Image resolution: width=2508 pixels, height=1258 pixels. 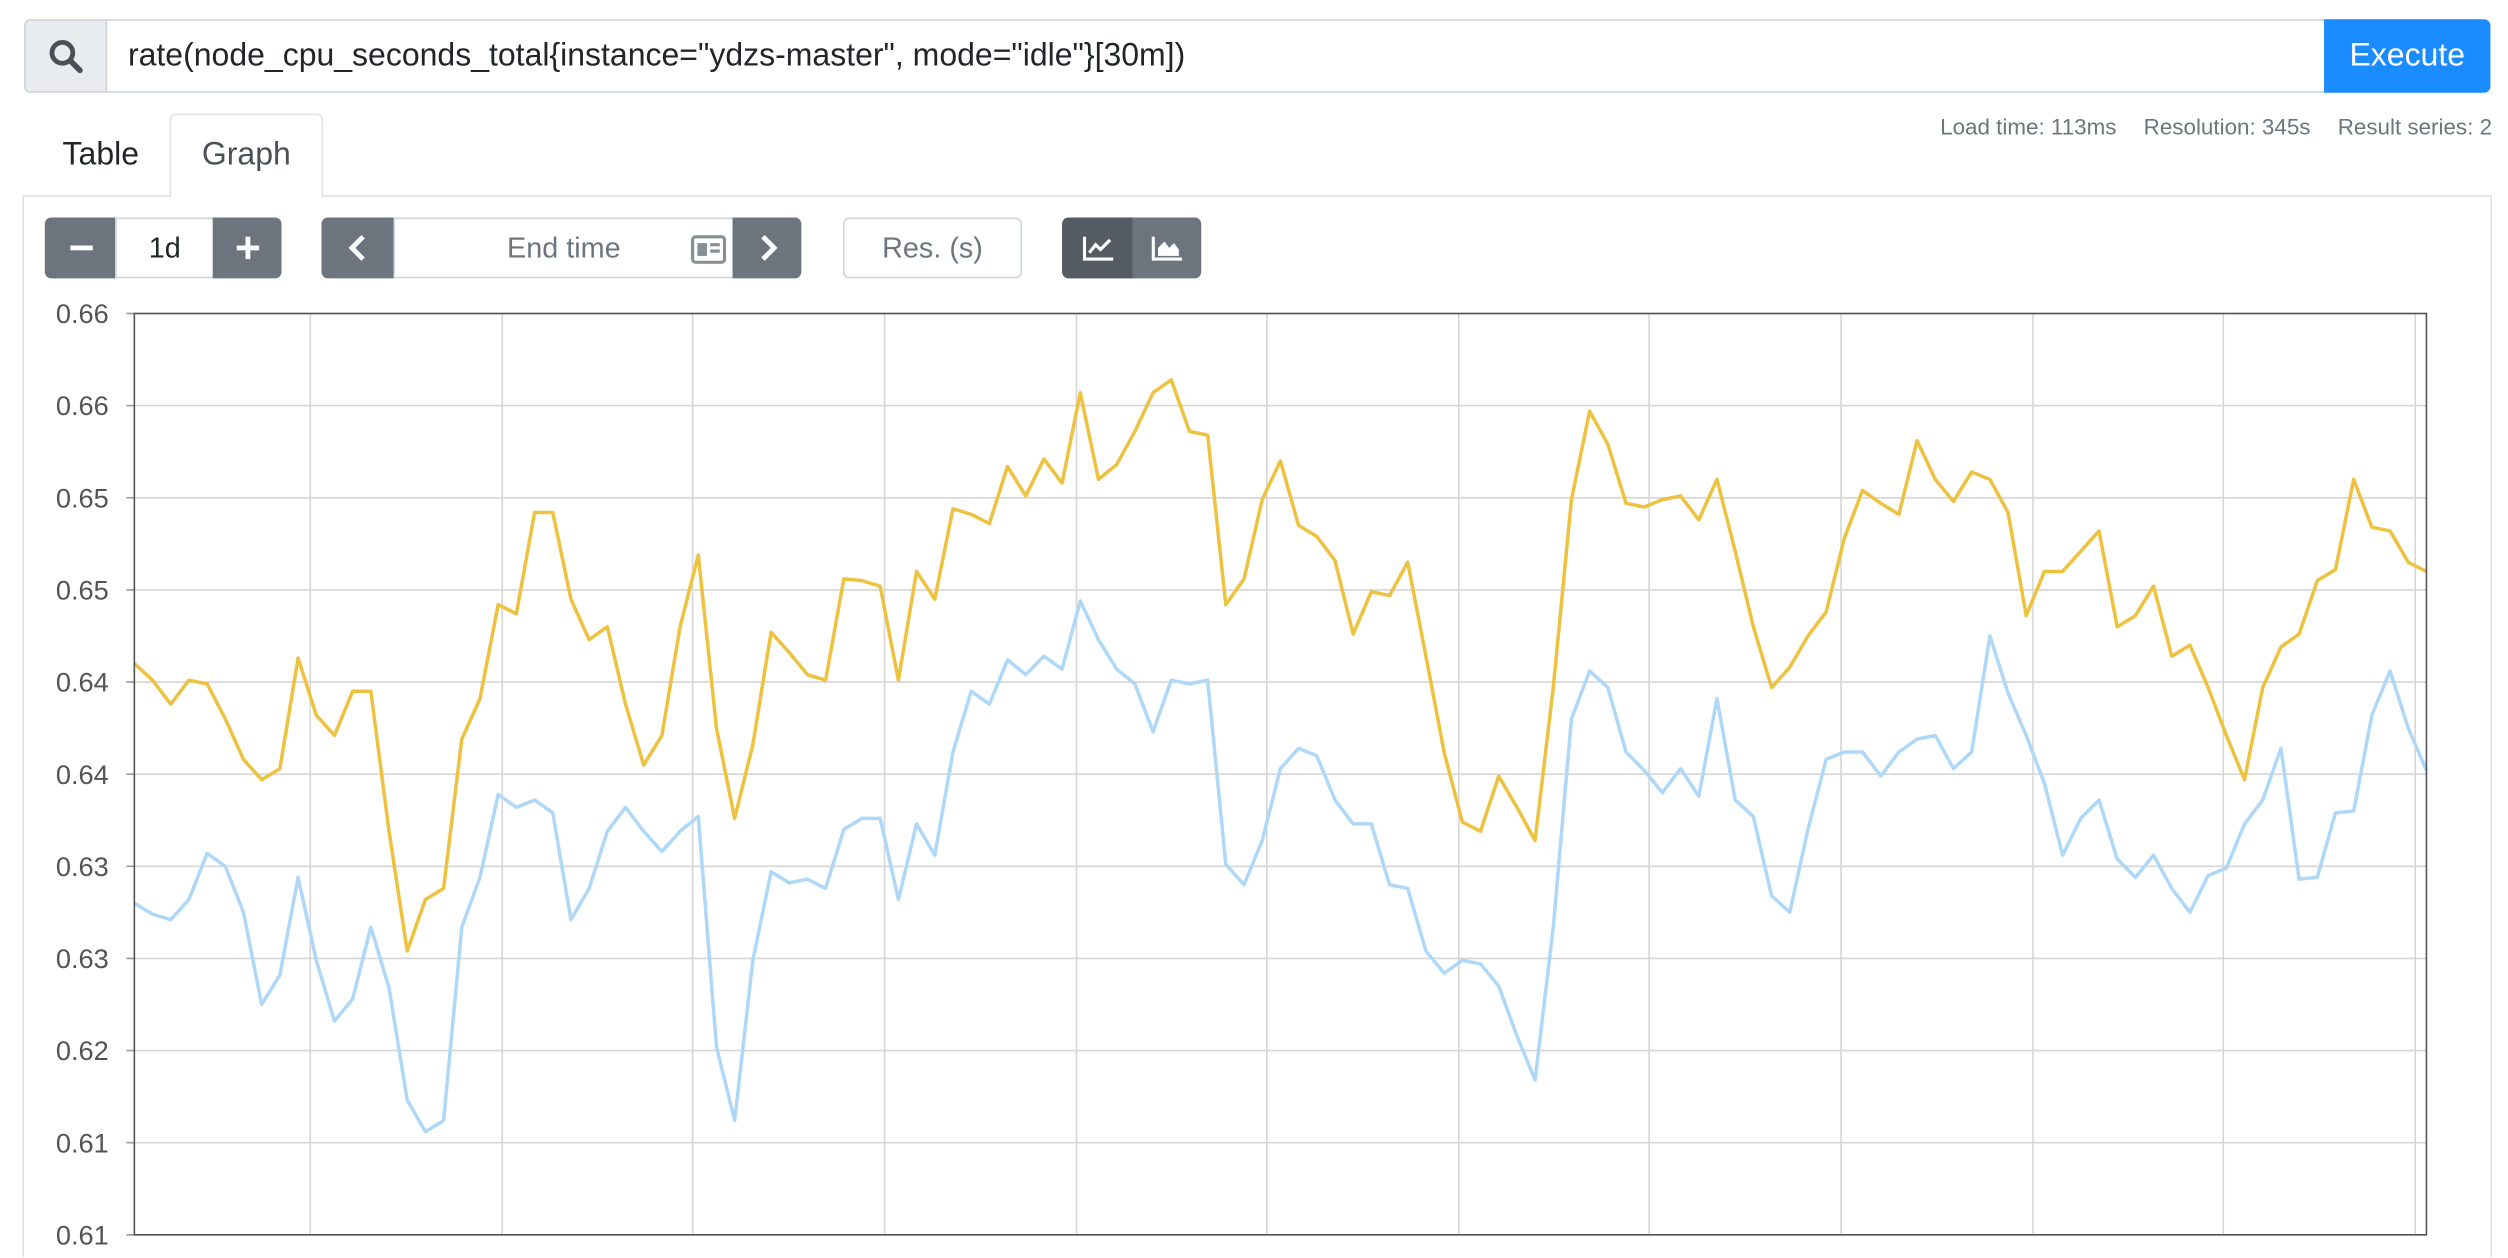 I want to click on search-icon, so click(x=66, y=56).